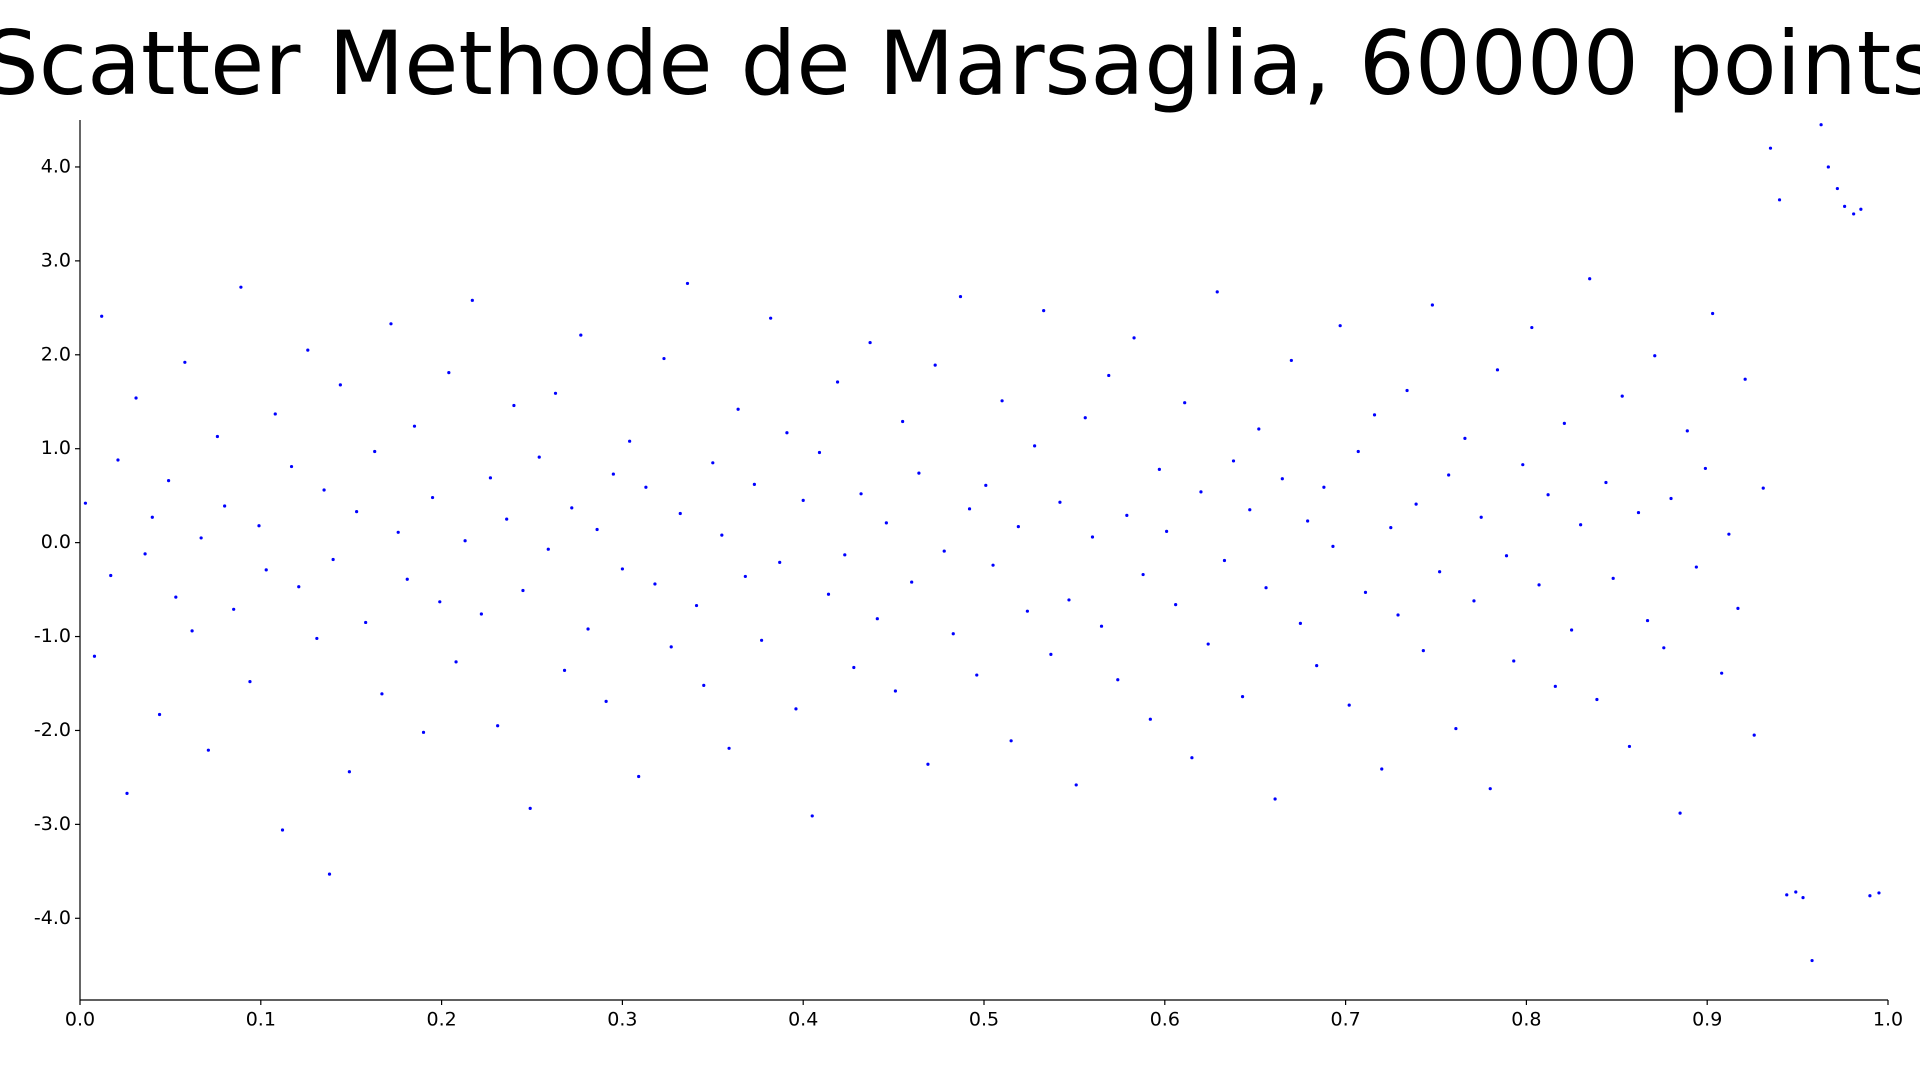 This screenshot has height=1080, width=1920. Describe the element at coordinates (803, 1020) in the screenshot. I see `x-tick-label: 0.4` at that location.